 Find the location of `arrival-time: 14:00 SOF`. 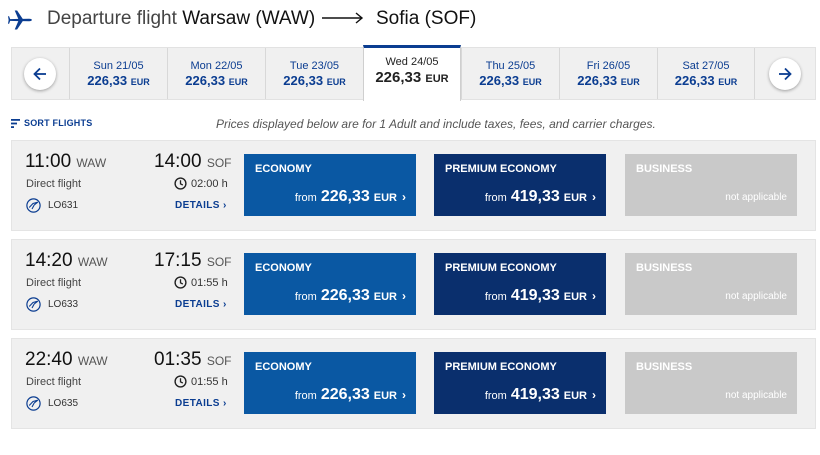

arrival-time: 14:00 SOF is located at coordinates (193, 161).